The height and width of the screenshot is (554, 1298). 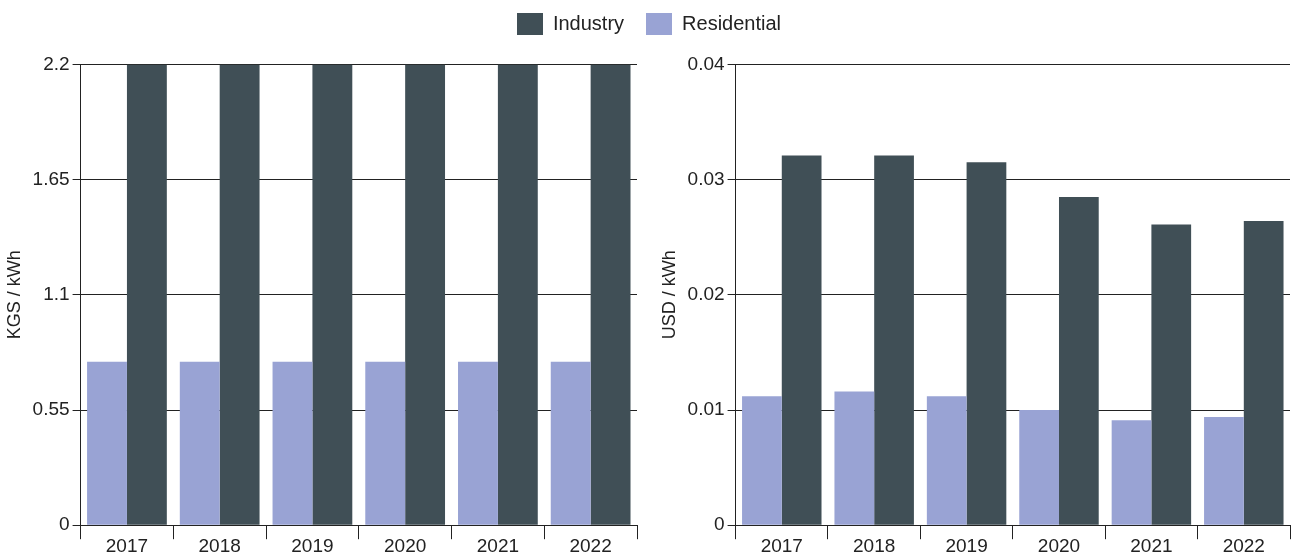 What do you see at coordinates (732, 23) in the screenshot?
I see `legend-label: Residential` at bounding box center [732, 23].